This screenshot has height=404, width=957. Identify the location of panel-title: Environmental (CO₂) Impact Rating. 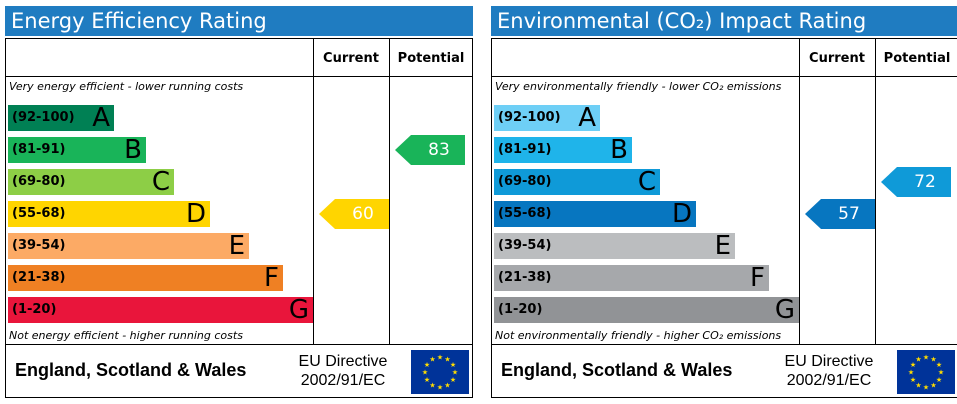
(724, 21).